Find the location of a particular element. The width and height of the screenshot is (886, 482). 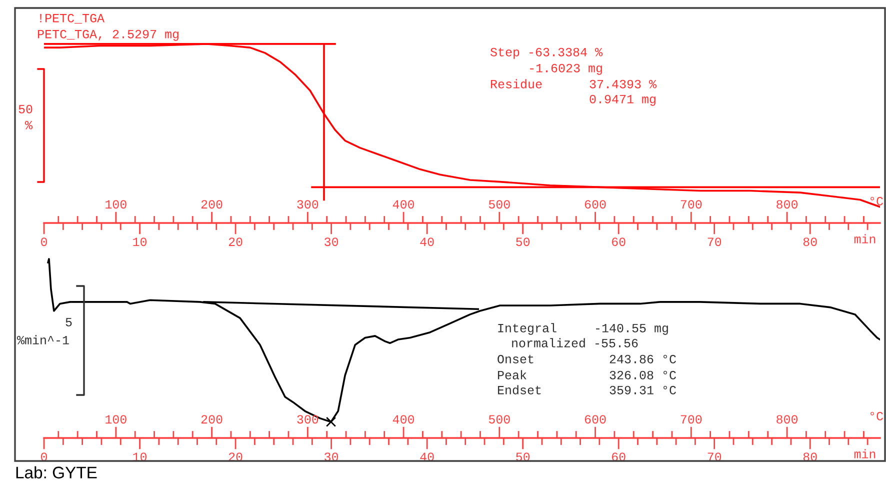

annotation: %min^-1 is located at coordinates (43, 339).